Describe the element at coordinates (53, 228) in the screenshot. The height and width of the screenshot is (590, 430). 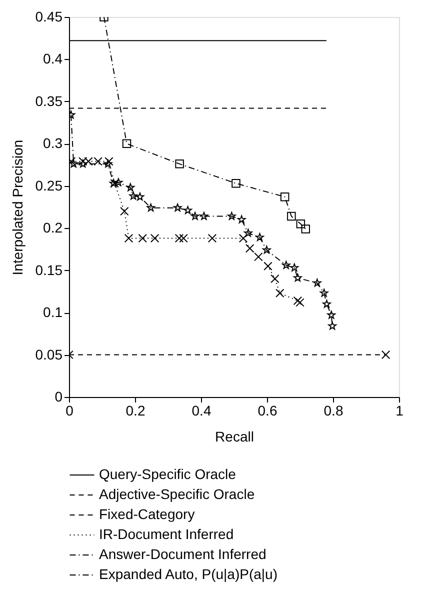
I see `y-tick-label: 0.2` at that location.